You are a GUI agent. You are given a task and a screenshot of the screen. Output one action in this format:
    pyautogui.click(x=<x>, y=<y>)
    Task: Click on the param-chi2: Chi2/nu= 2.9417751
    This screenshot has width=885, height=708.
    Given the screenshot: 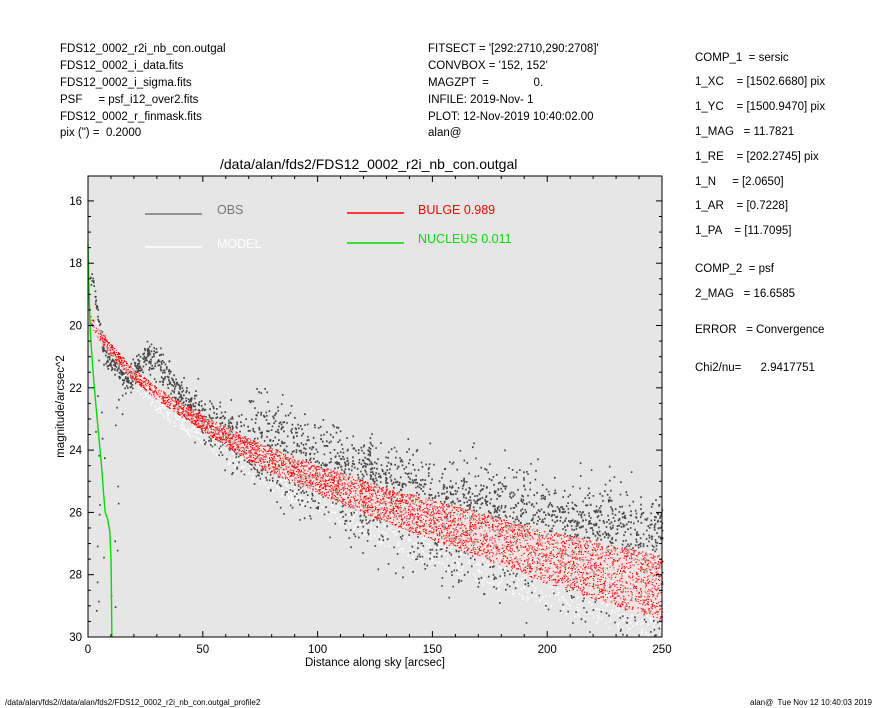 What is the action you would take?
    pyautogui.click(x=755, y=368)
    